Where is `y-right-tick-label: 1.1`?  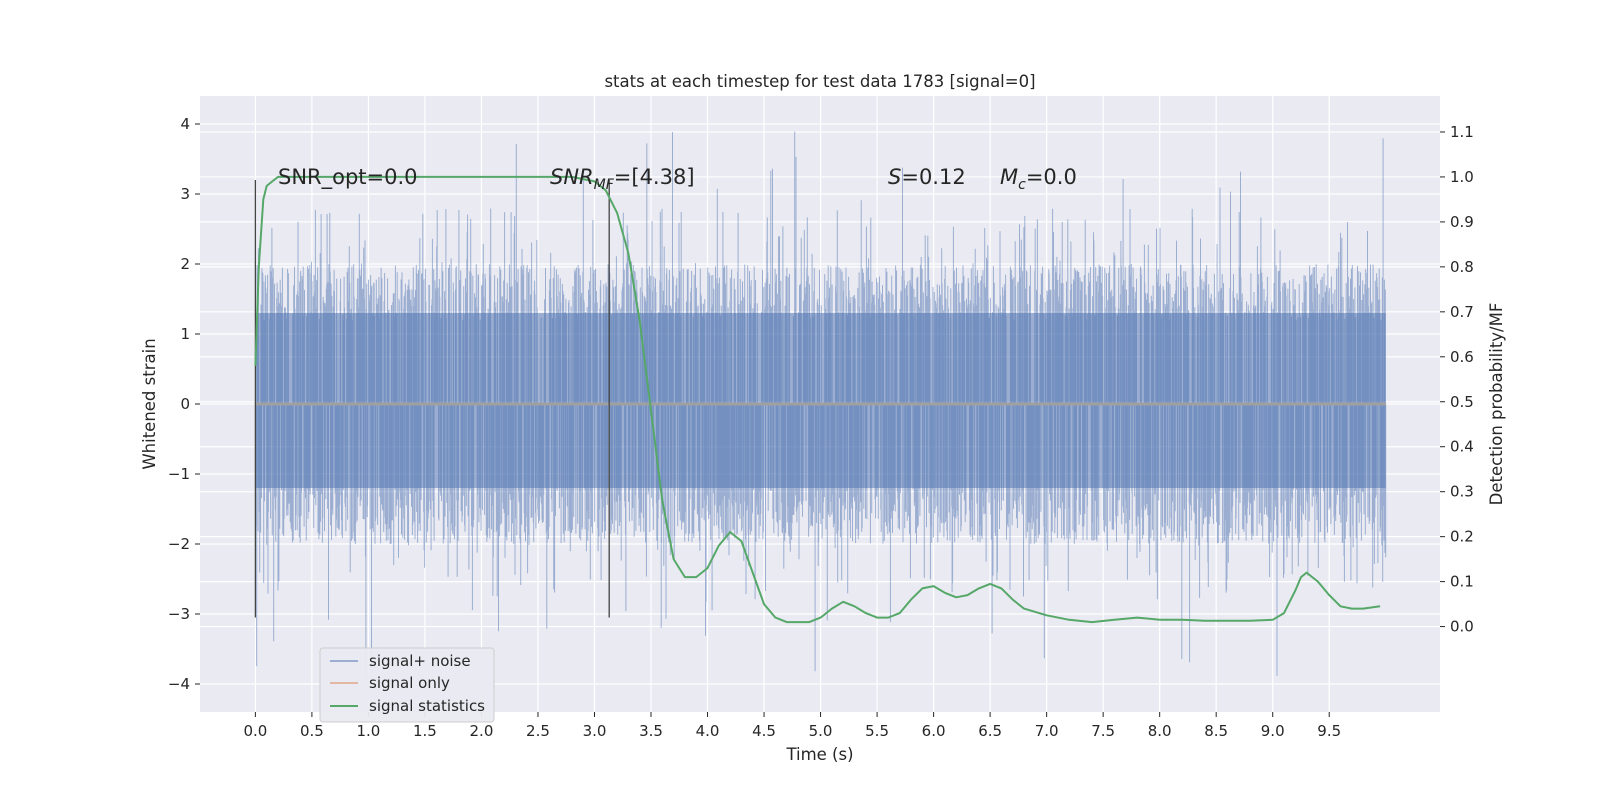
y-right-tick-label: 1.1 is located at coordinates (1462, 132).